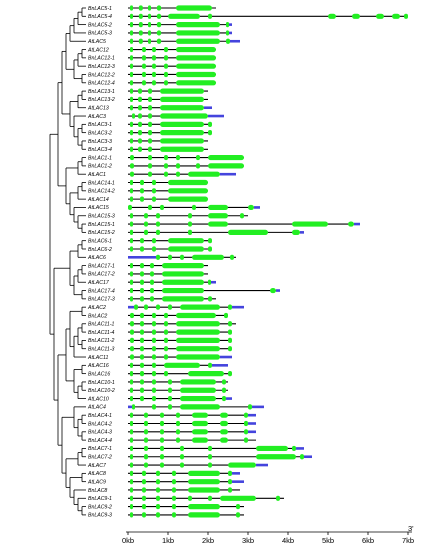  What do you see at coordinates (268, 538) in the screenshot?
I see `axis-ticks: 0kb 1kb 2kb 3kb 4kb 5kb 6kb 7kb` at bounding box center [268, 538].